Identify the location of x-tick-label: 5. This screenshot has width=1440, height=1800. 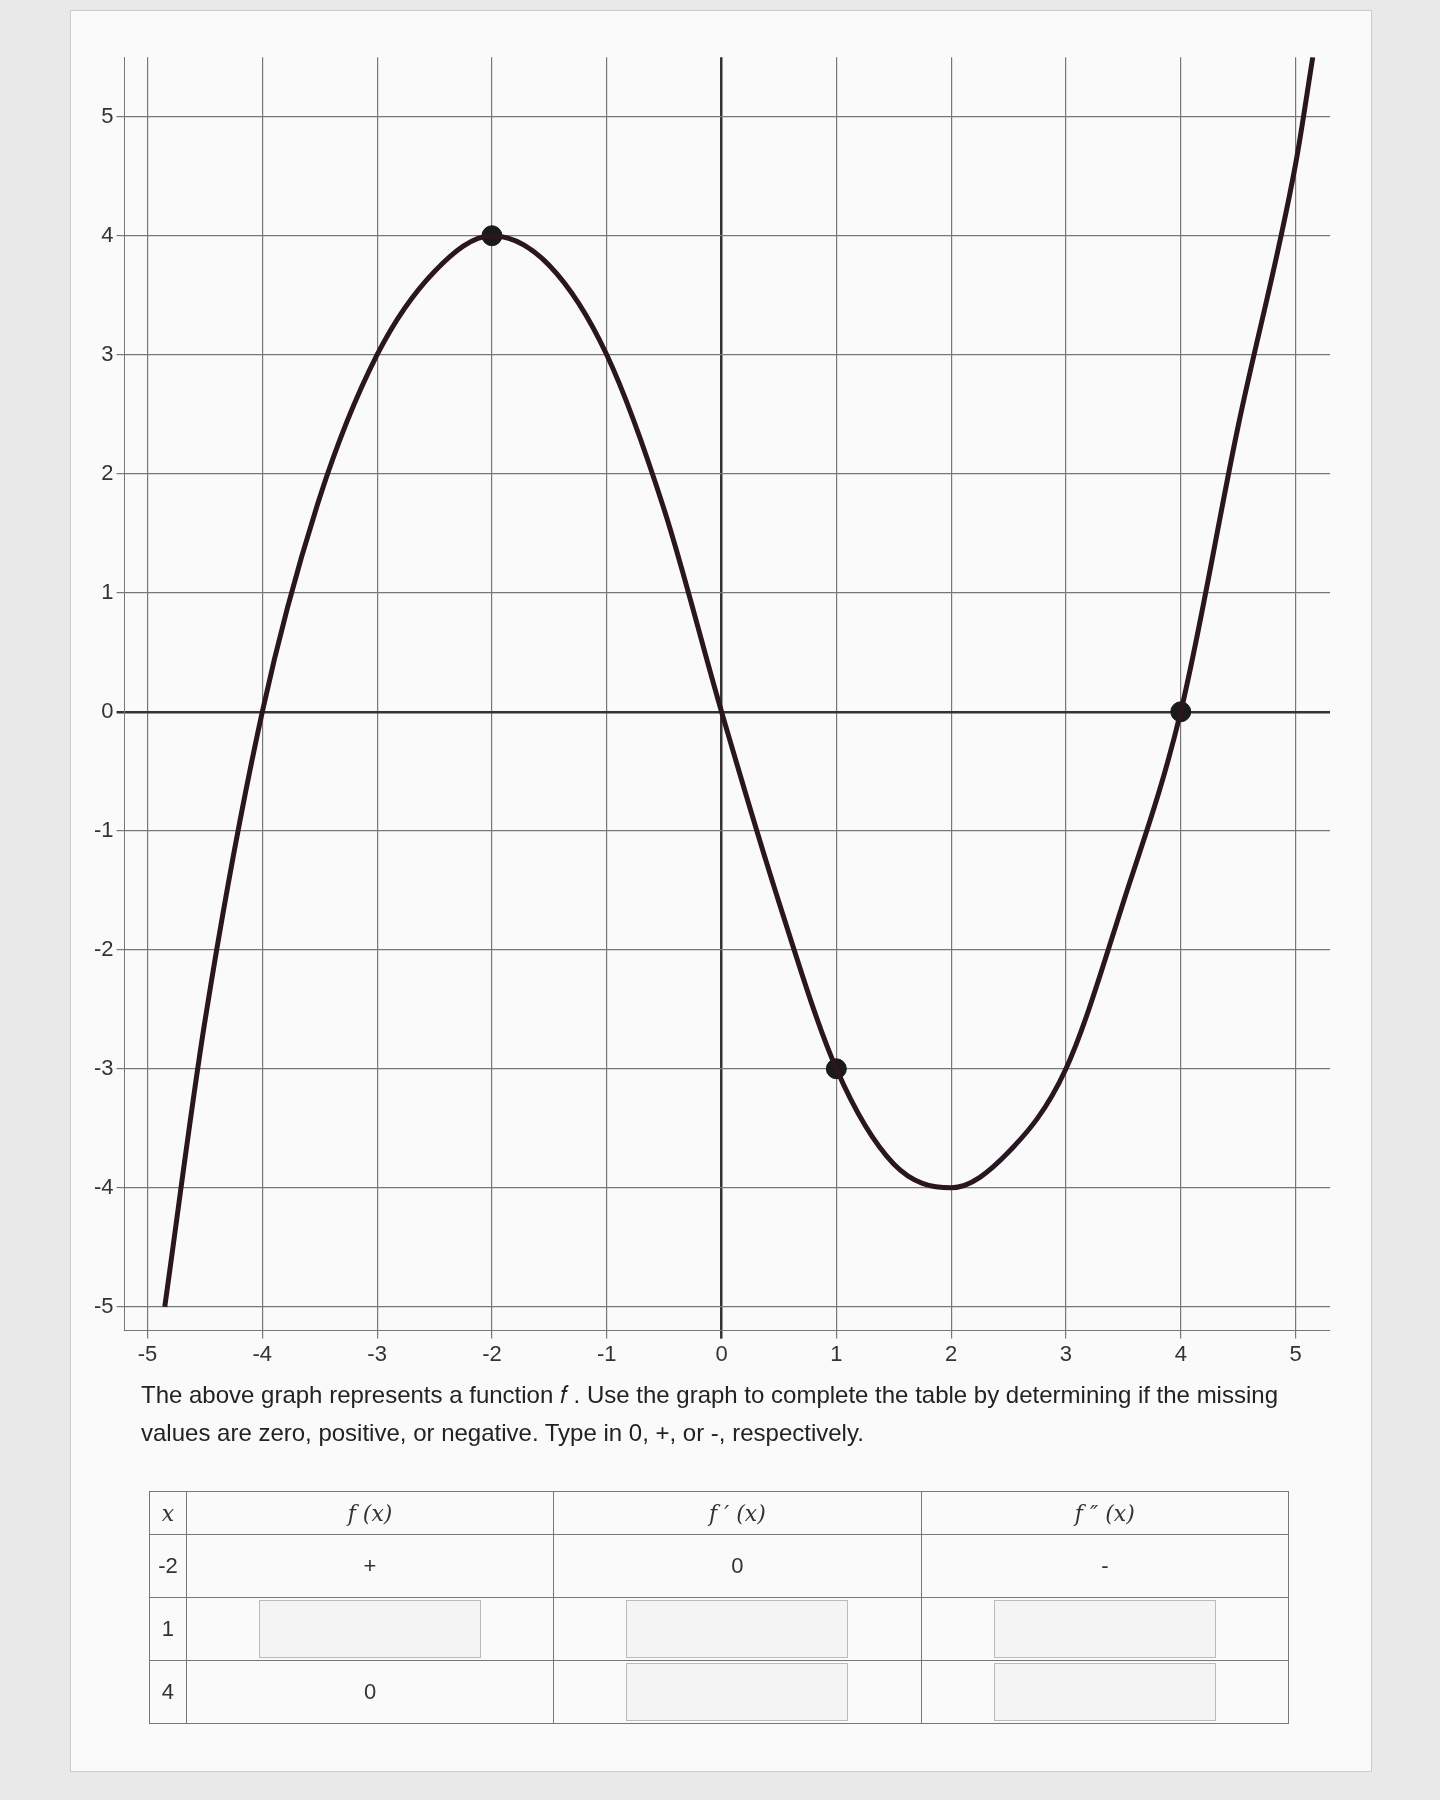
(1295, 1353).